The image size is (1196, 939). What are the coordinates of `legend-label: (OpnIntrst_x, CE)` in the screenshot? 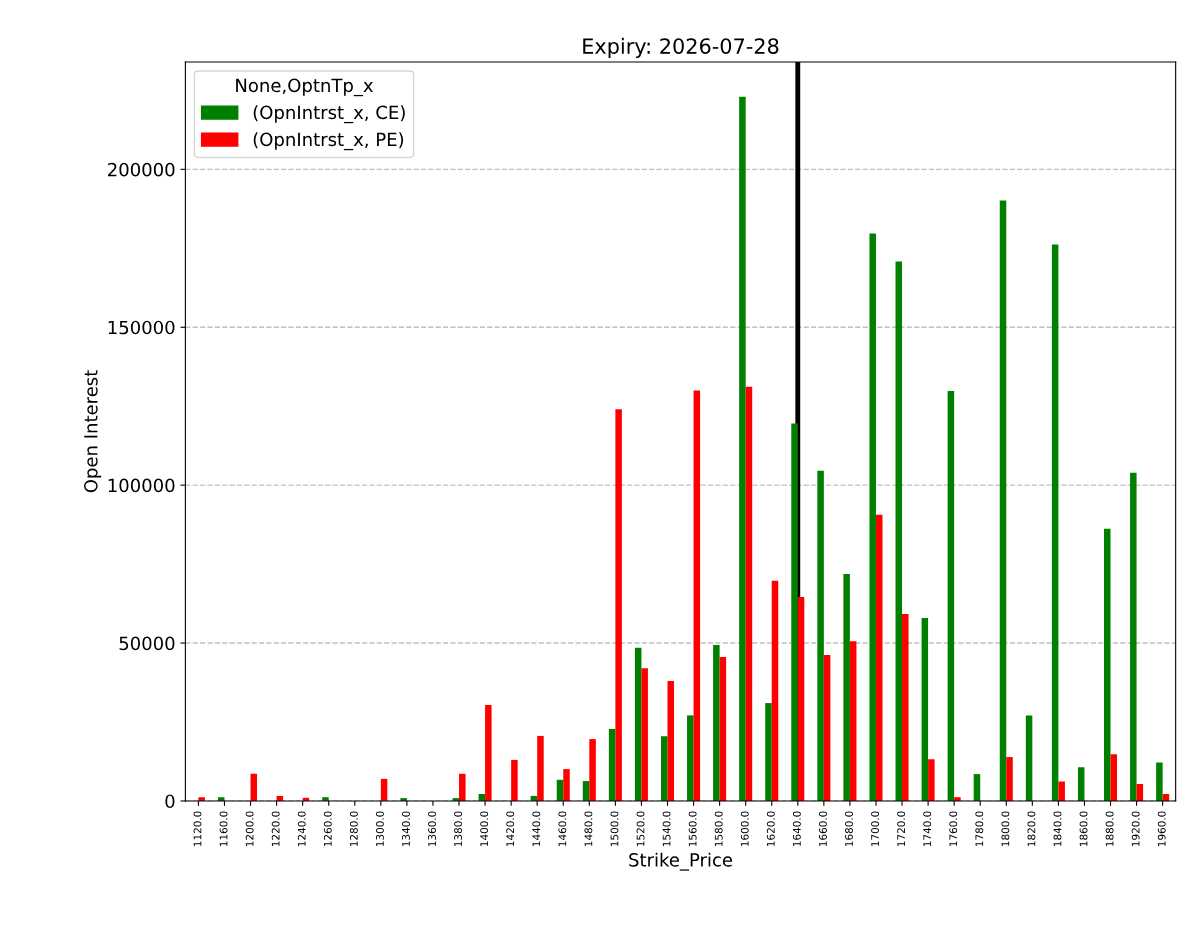 It's located at (329, 114).